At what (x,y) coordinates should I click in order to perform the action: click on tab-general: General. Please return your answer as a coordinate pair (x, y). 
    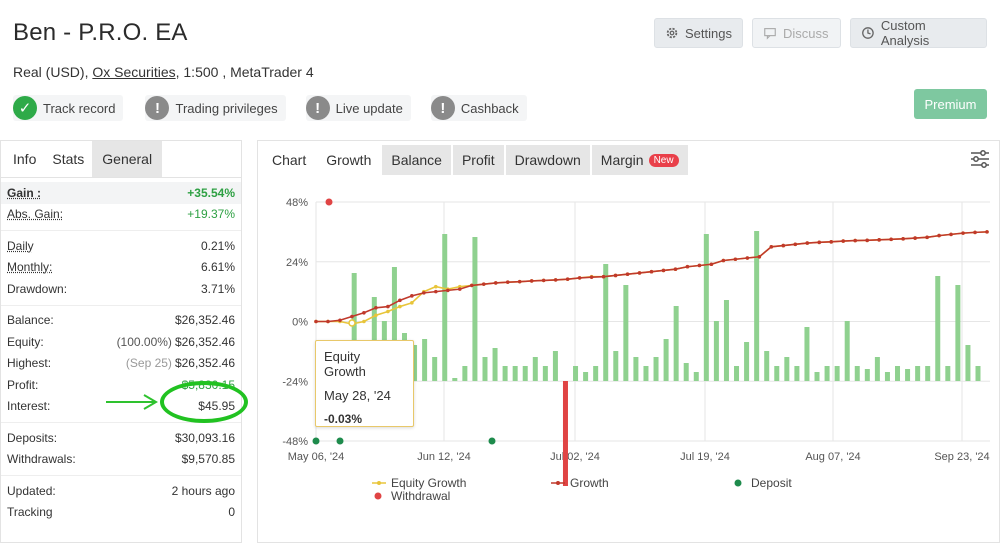
    Looking at the image, I should click on (127, 159).